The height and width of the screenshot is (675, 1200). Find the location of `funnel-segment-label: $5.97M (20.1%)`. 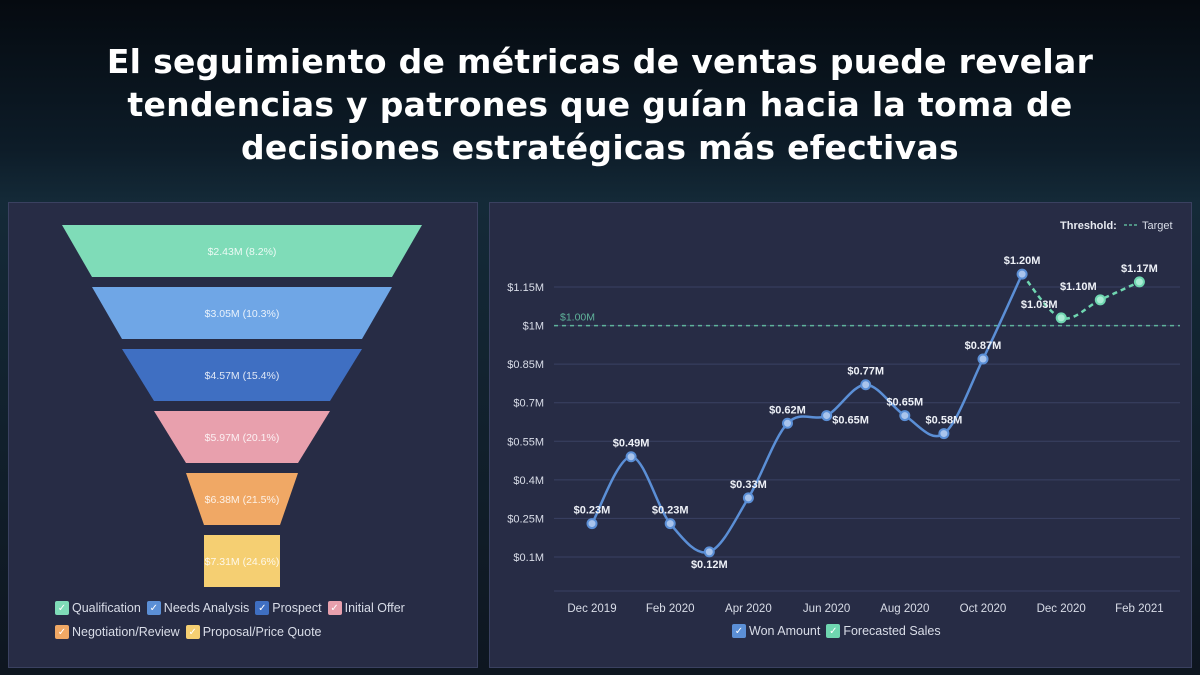

funnel-segment-label: $5.97M (20.1%) is located at coordinates (242, 438).